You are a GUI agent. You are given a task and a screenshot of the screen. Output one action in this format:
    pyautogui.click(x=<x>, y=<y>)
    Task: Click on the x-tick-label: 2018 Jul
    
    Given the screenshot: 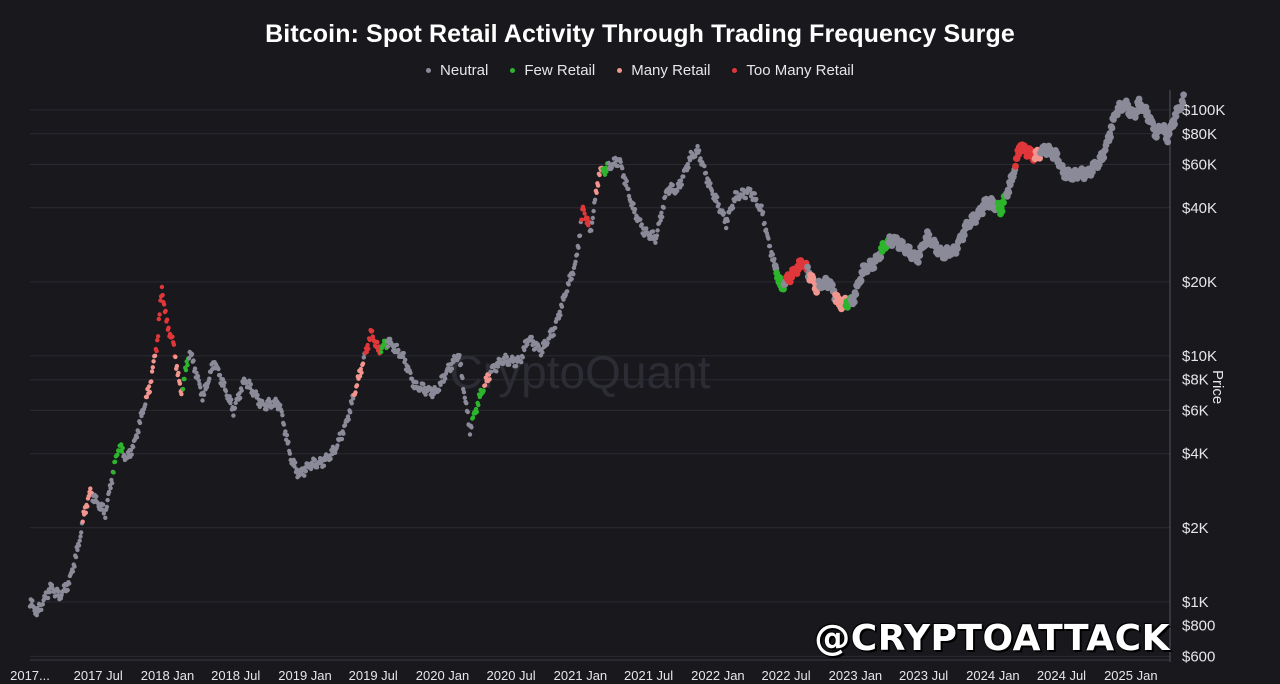 What is the action you would take?
    pyautogui.click(x=235, y=675)
    